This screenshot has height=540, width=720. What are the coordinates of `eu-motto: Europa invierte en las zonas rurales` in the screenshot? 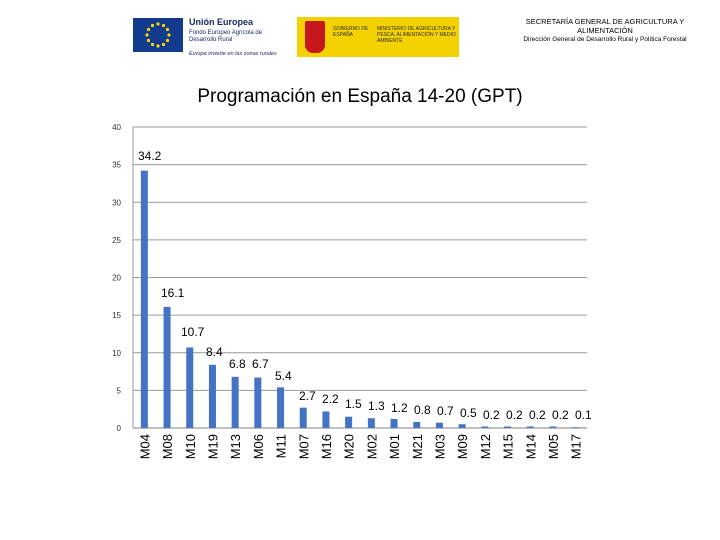 It's located at (233, 54).